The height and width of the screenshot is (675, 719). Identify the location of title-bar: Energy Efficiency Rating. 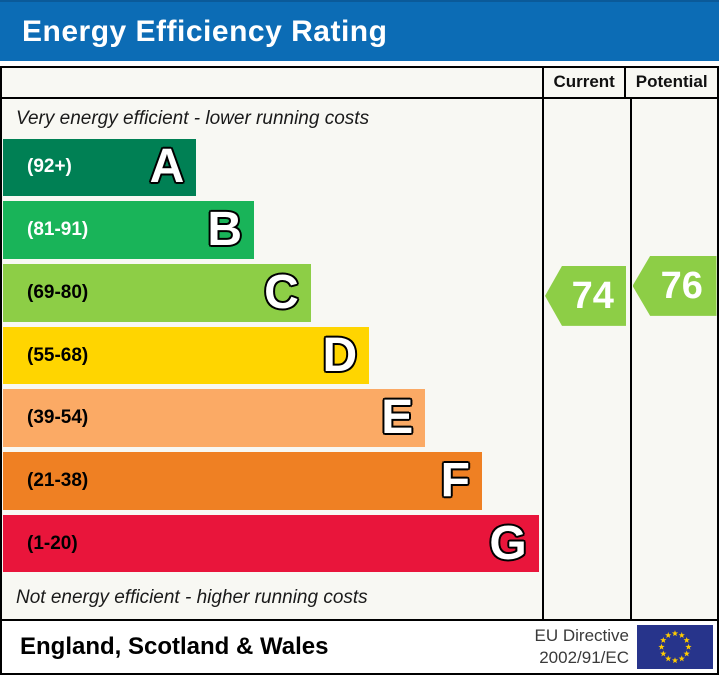
(359, 30).